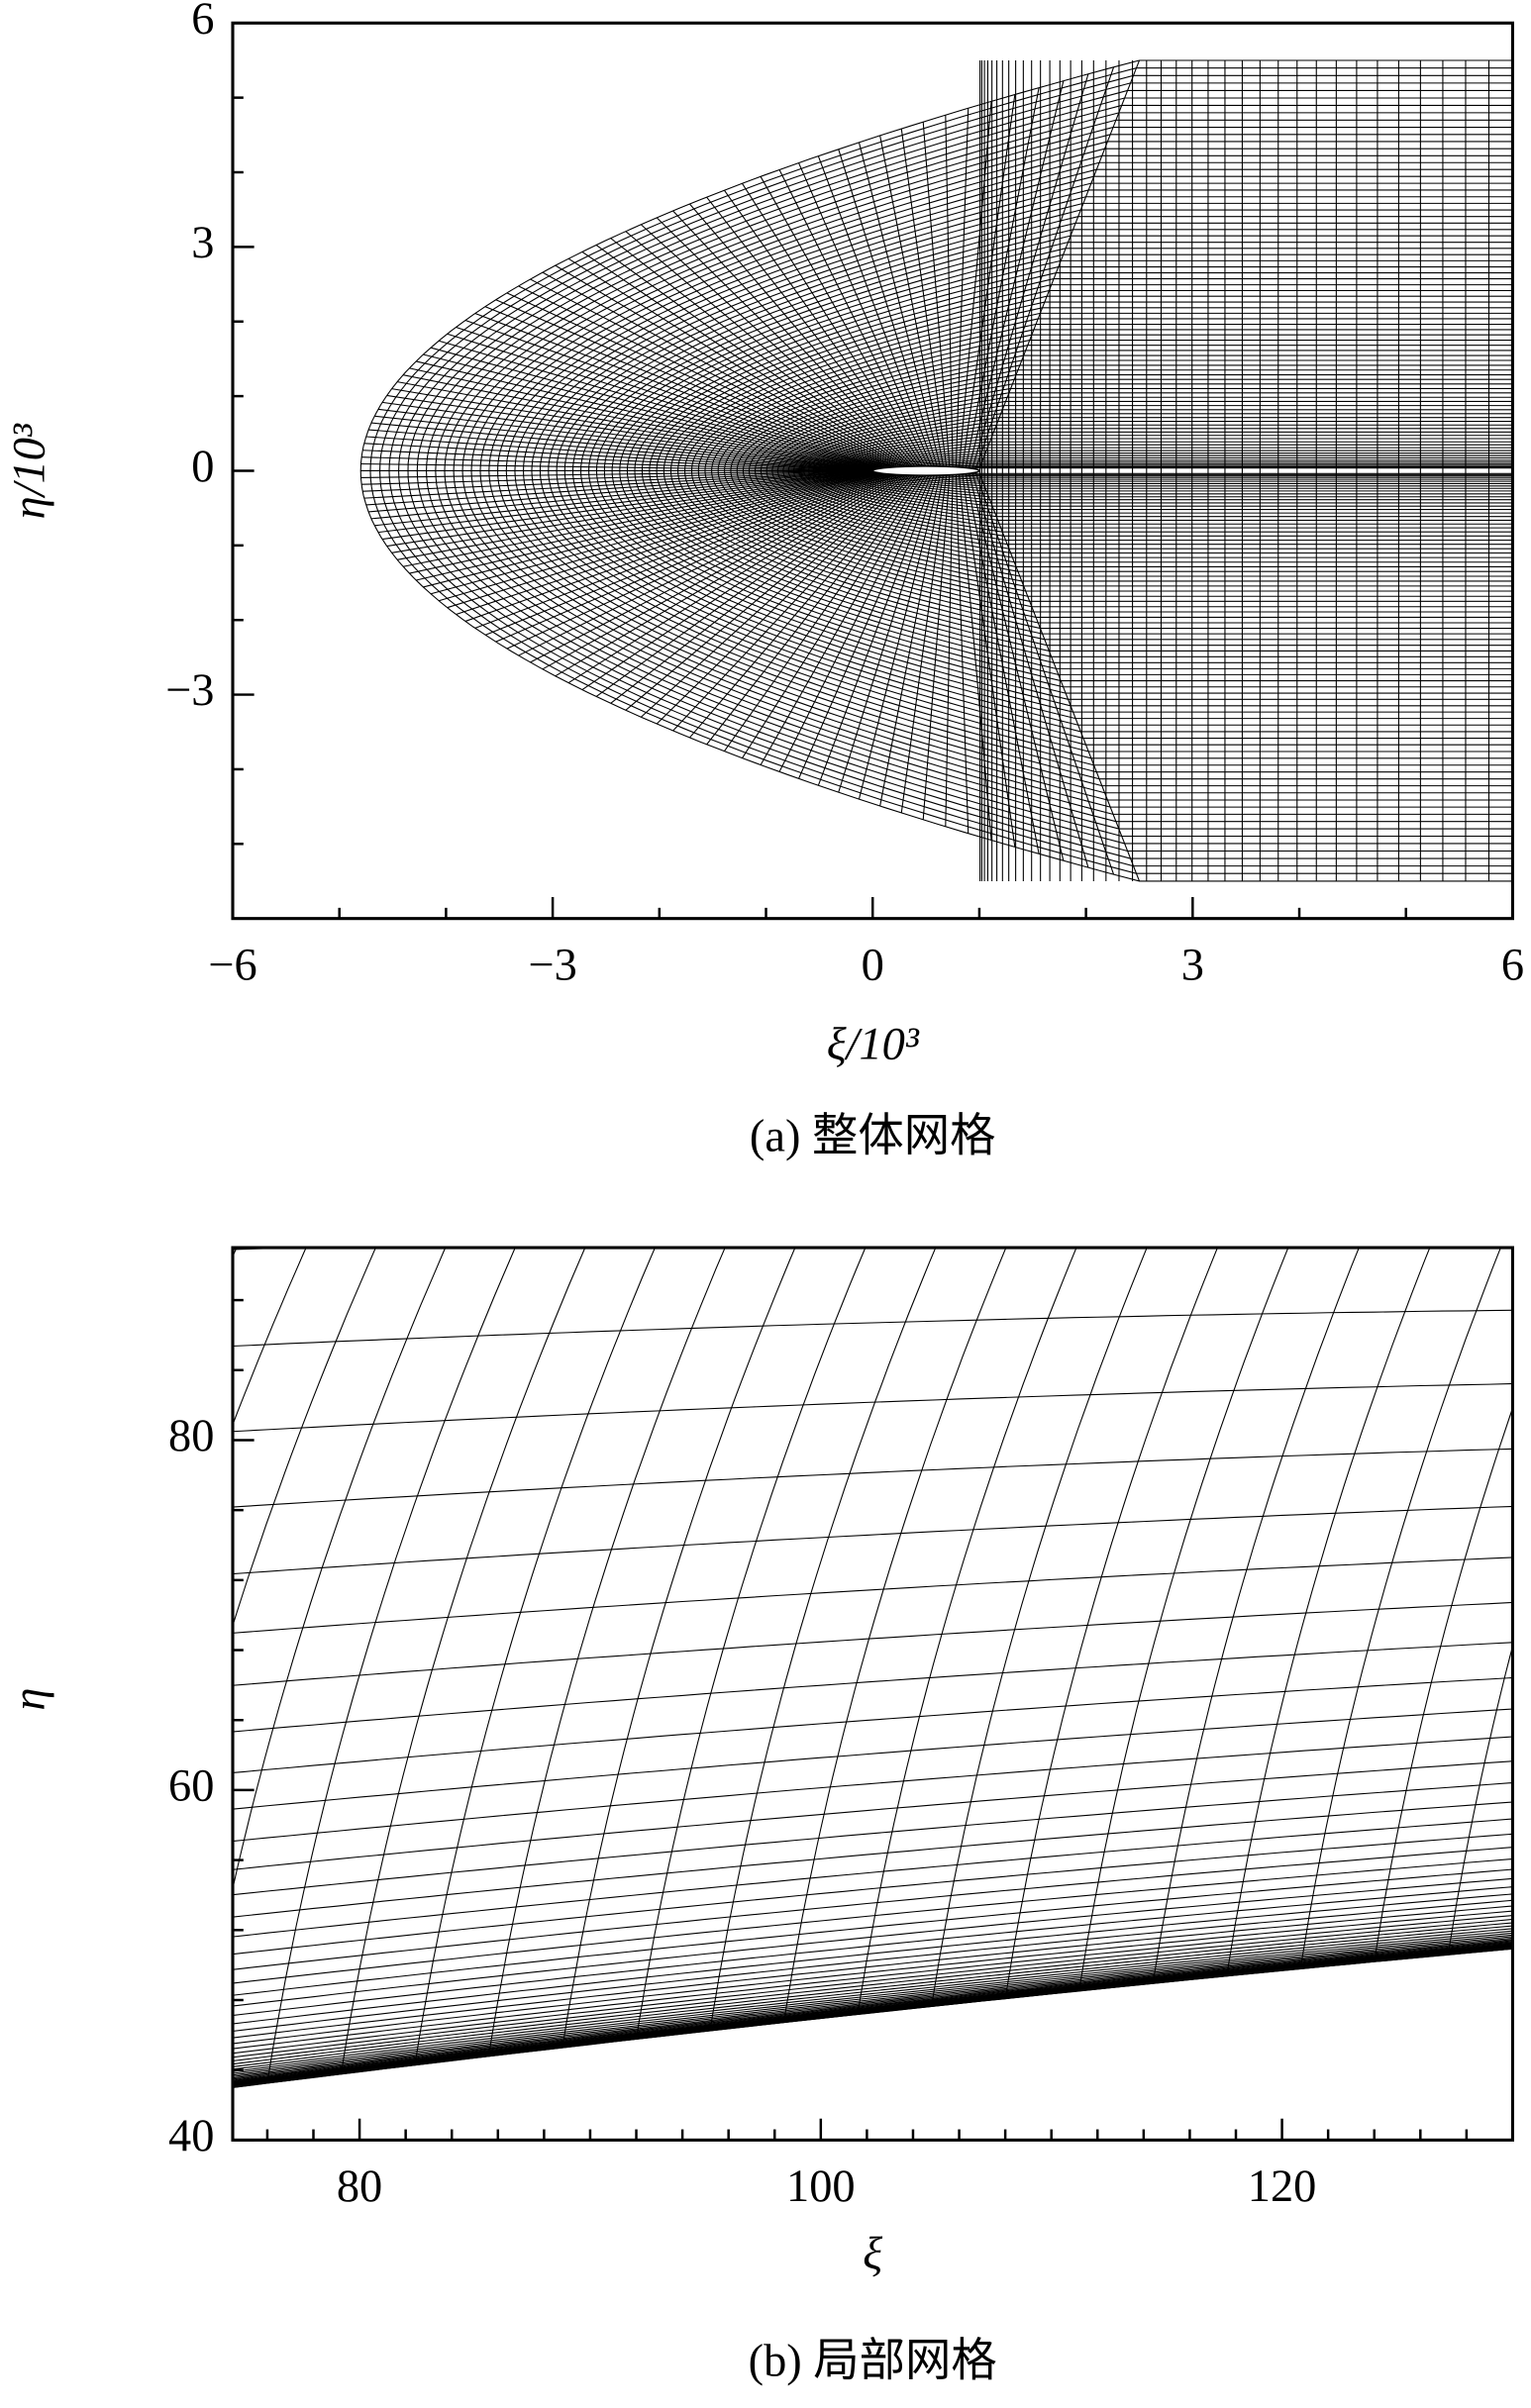 This screenshot has height=2408, width=1531. Describe the element at coordinates (189, 690) in the screenshot. I see `y-tick-label: −3` at that location.